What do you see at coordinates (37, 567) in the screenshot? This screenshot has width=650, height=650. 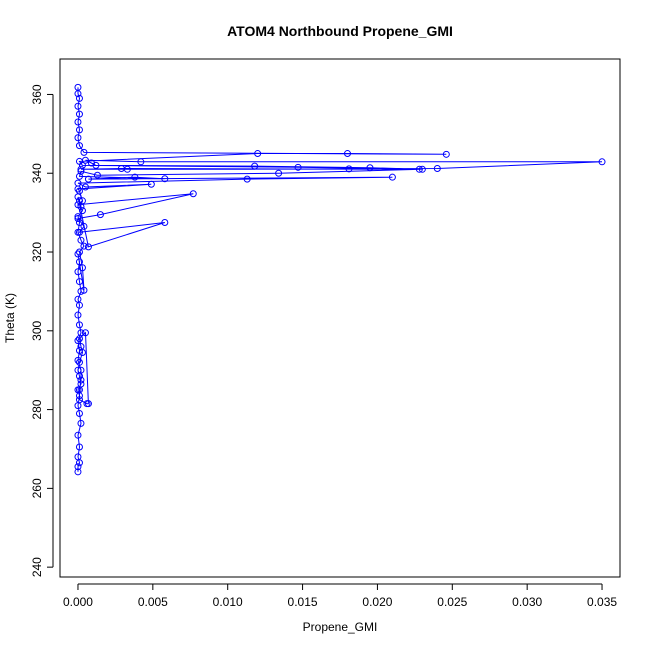 I see `y-tick-label: 240` at bounding box center [37, 567].